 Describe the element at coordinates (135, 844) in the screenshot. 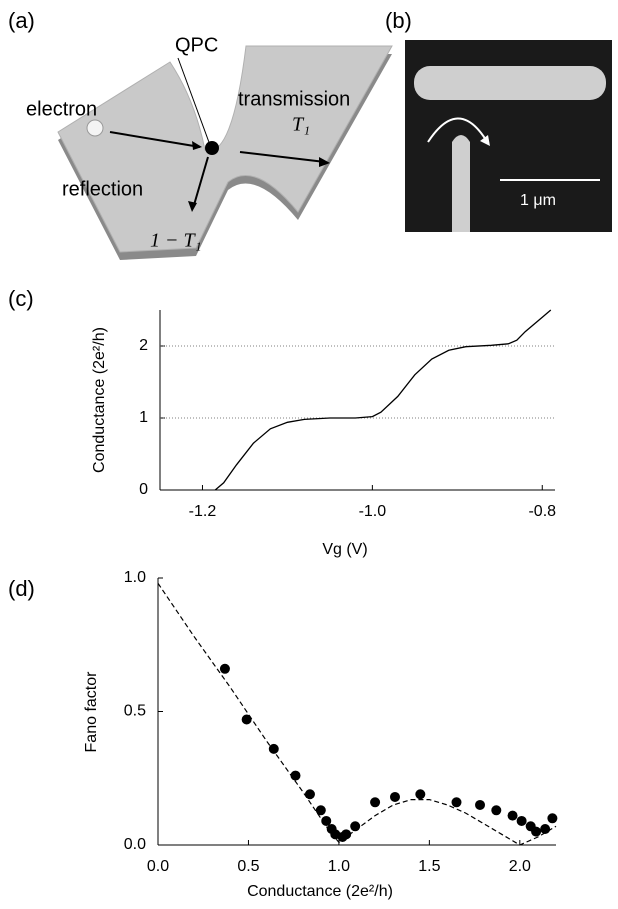

I see `y-tick-label: 0.0` at that location.